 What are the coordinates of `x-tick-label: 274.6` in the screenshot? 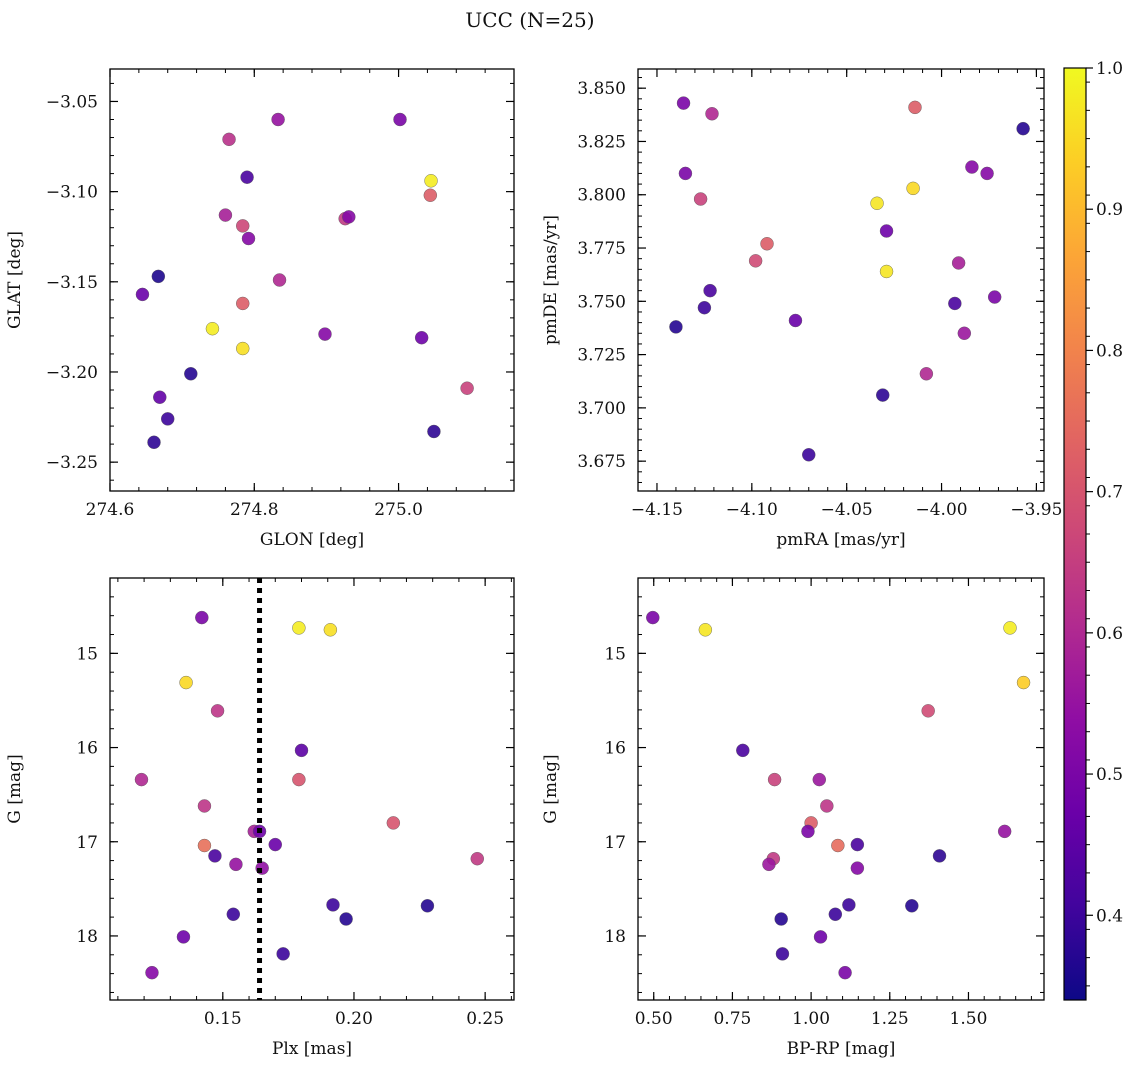 It's located at (110, 510).